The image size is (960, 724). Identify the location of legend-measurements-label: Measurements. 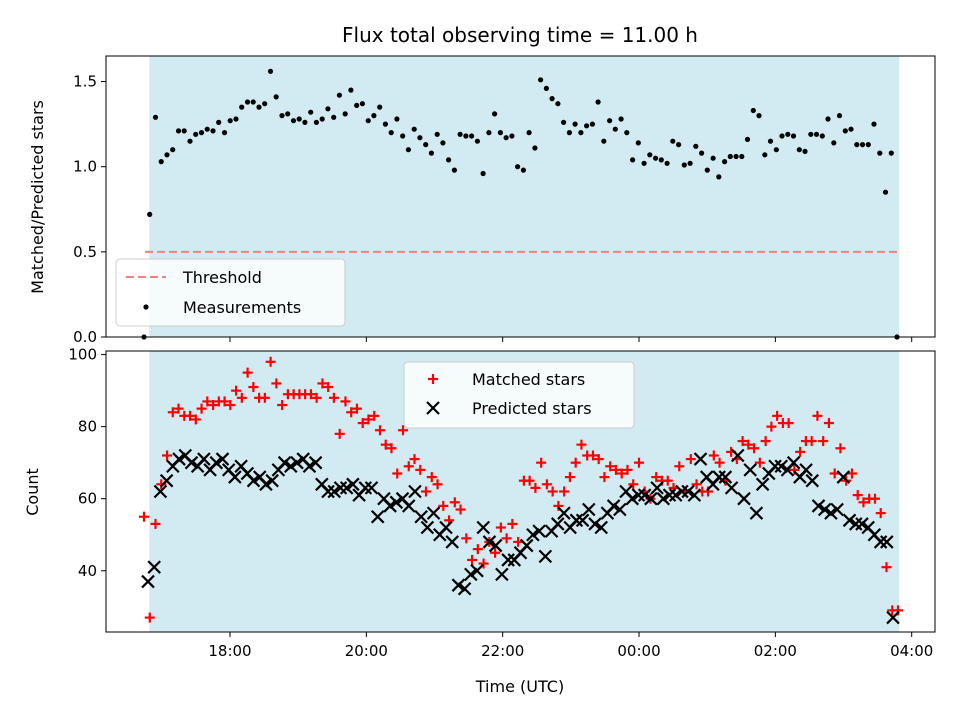
(242, 307).